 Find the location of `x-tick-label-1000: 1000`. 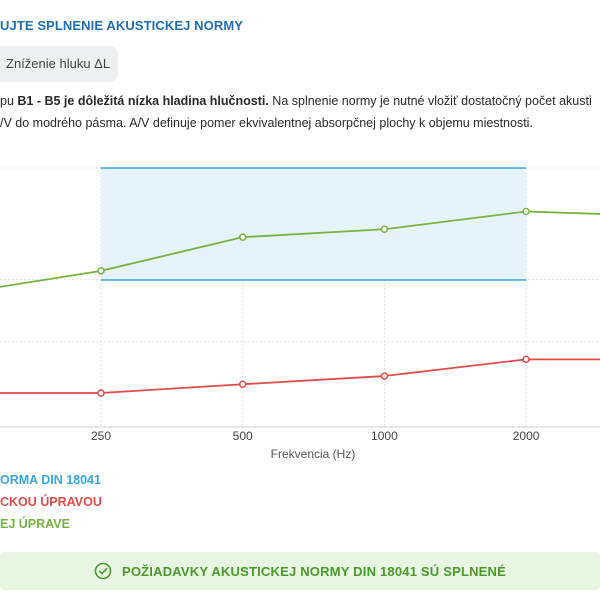

x-tick-label-1000: 1000 is located at coordinates (384, 436).